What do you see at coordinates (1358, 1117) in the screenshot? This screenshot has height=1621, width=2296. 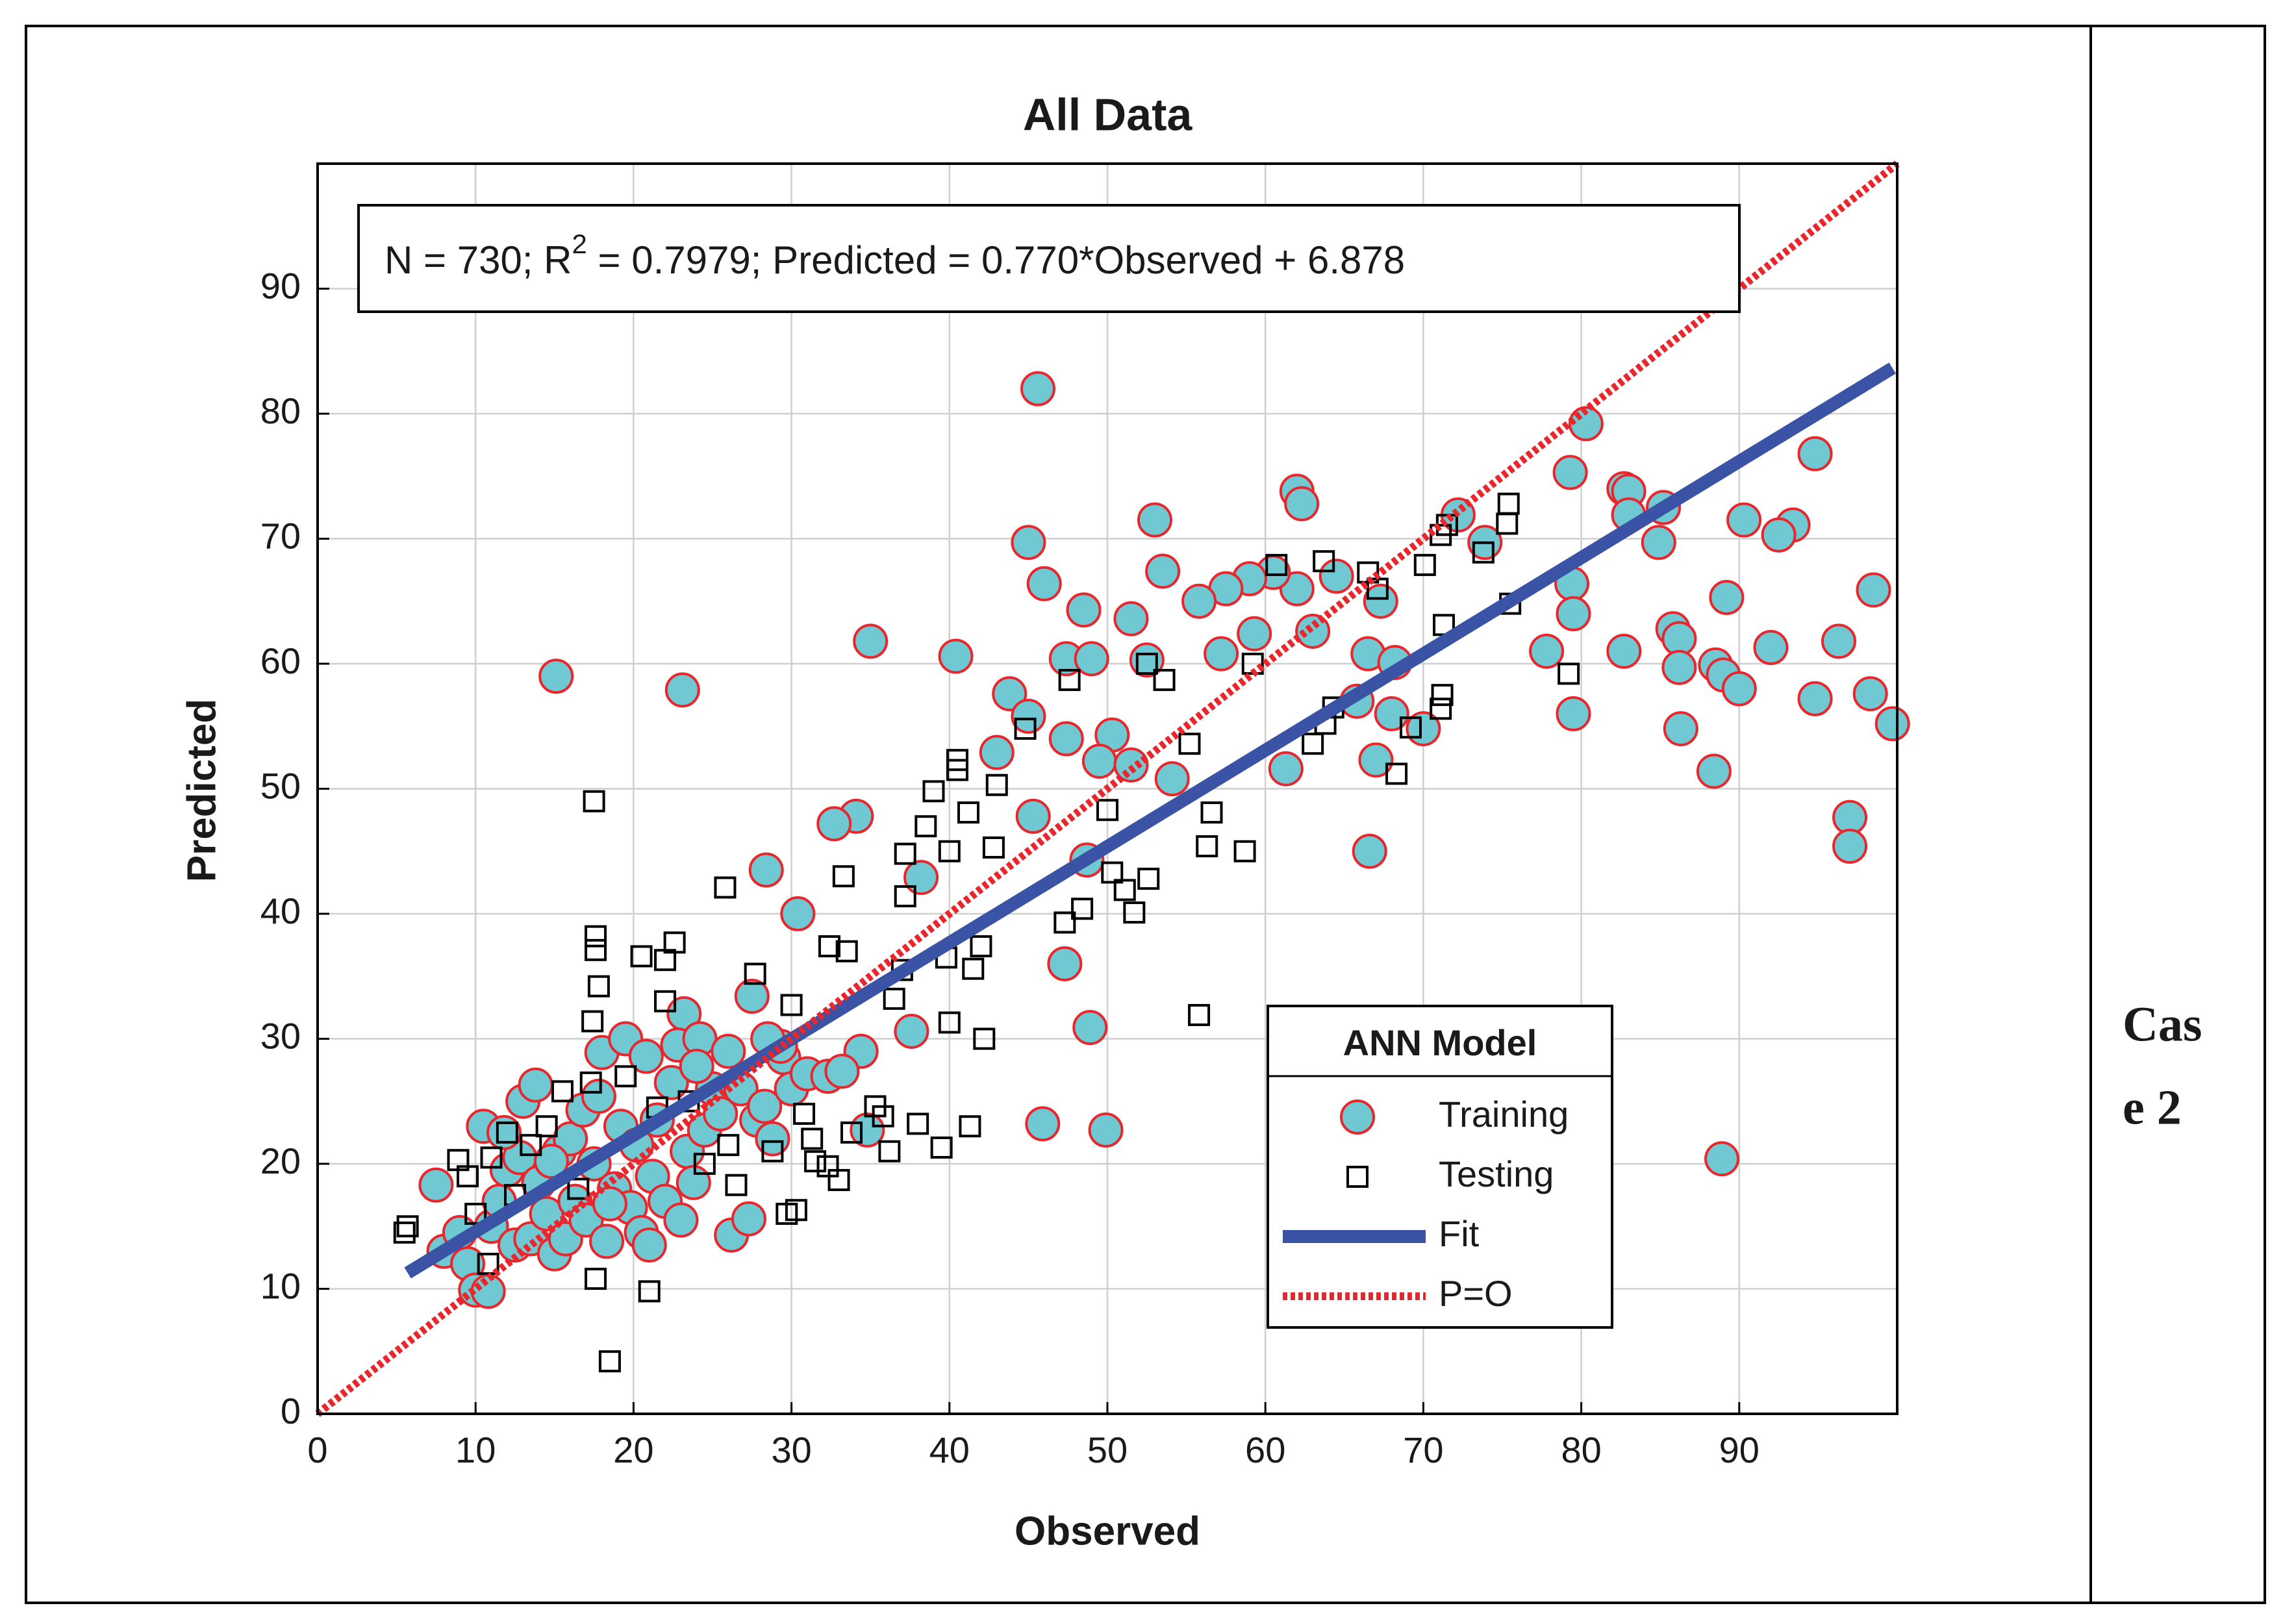 I see `legend-marker` at bounding box center [1358, 1117].